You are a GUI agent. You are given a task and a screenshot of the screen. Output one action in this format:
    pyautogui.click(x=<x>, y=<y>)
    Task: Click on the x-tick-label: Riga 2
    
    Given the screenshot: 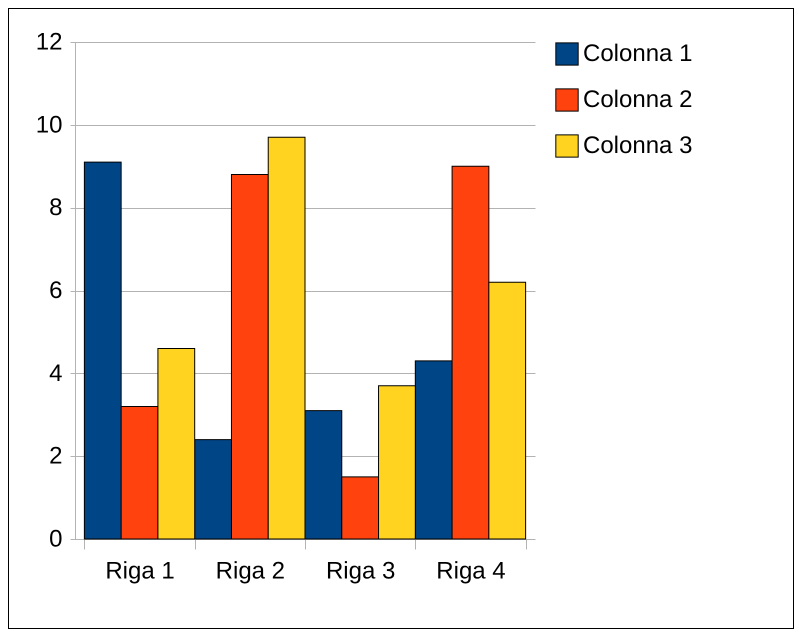 What is the action you would take?
    pyautogui.click(x=251, y=571)
    